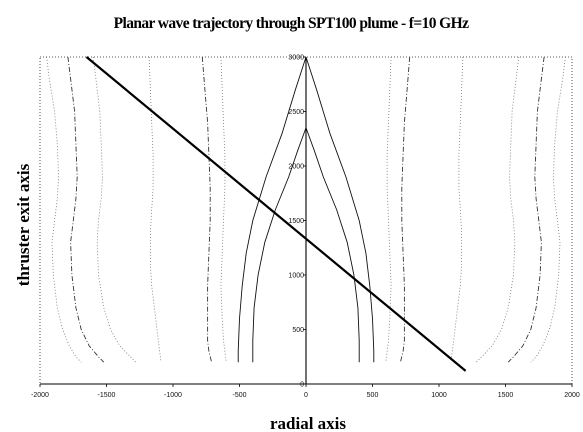 This screenshot has width=583, height=432. What do you see at coordinates (239, 395) in the screenshot?
I see `x-tick-label: -500` at bounding box center [239, 395].